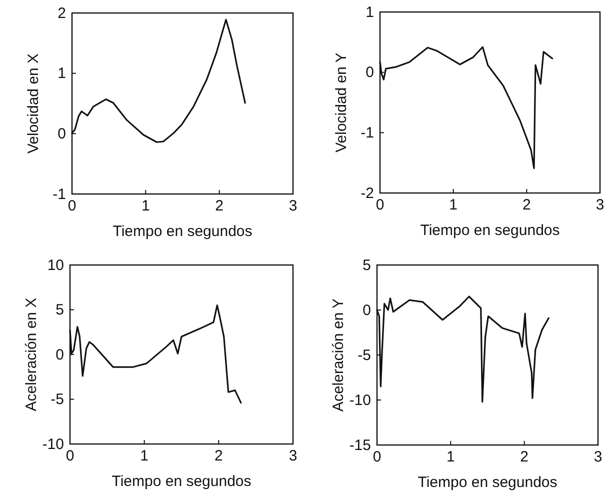  Describe the element at coordinates (33, 103) in the screenshot. I see `y-axis-title: Velocidad en X` at that location.